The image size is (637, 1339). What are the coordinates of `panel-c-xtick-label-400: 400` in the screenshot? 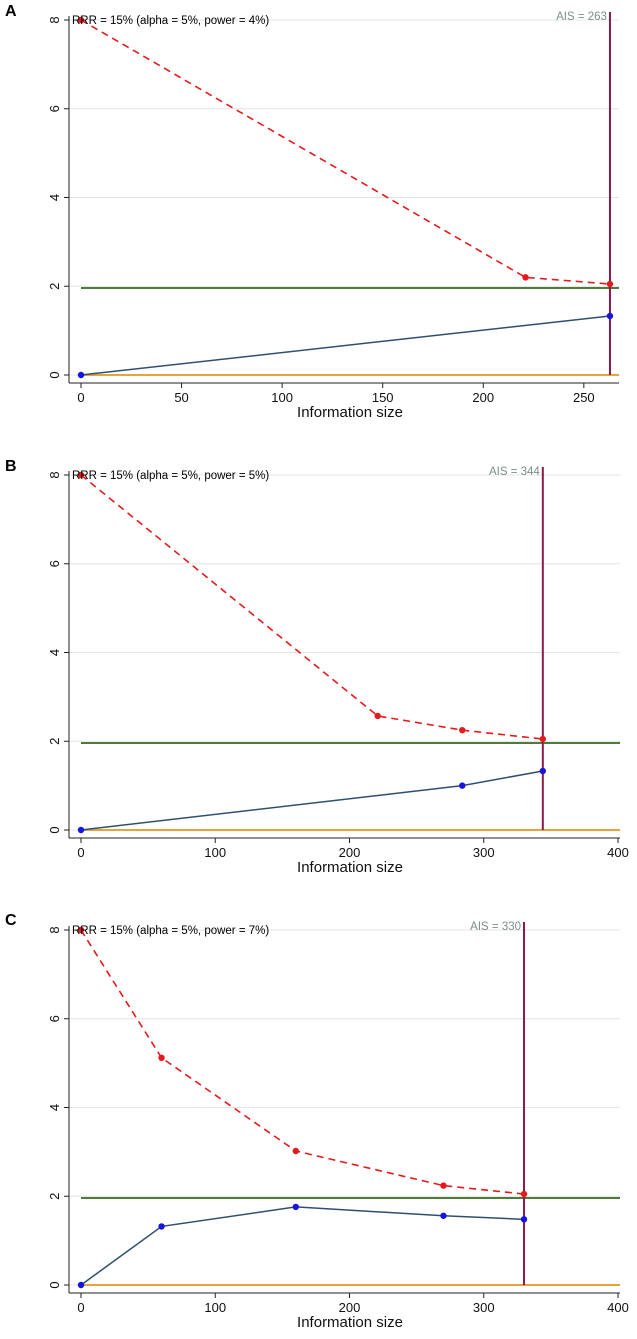 It's located at (618, 1307).